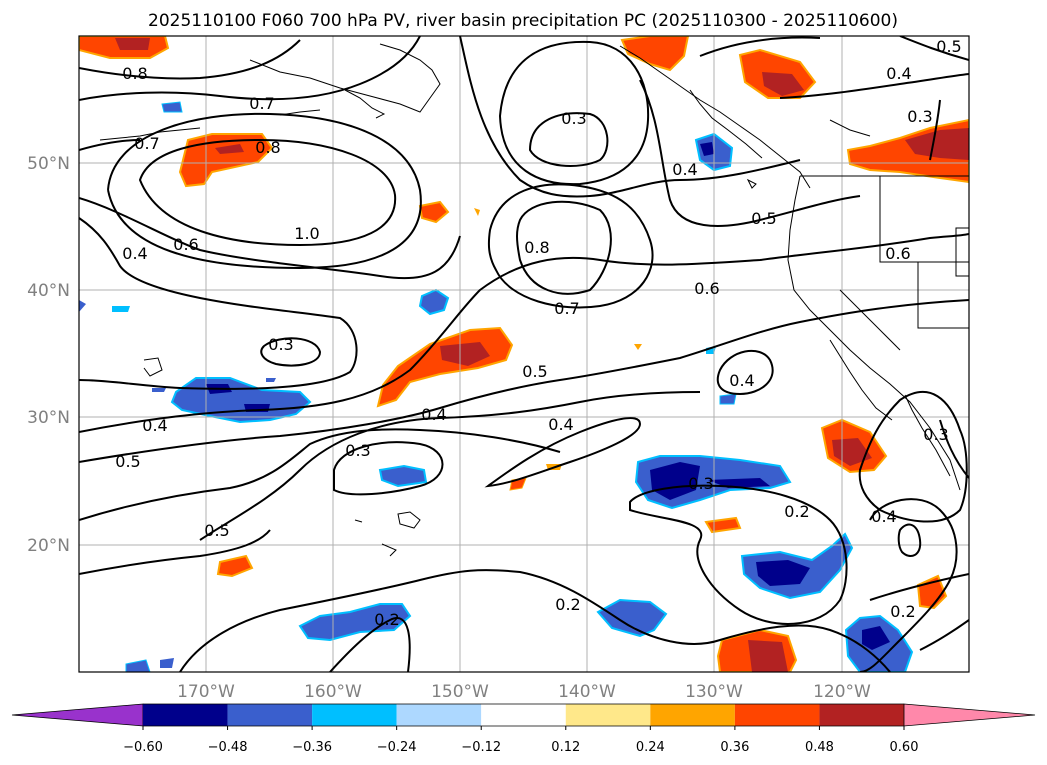 The width and height of the screenshot is (1047, 765). Describe the element at coordinates (77, 715) in the screenshot. I see `colorbar-extend-low` at that location.